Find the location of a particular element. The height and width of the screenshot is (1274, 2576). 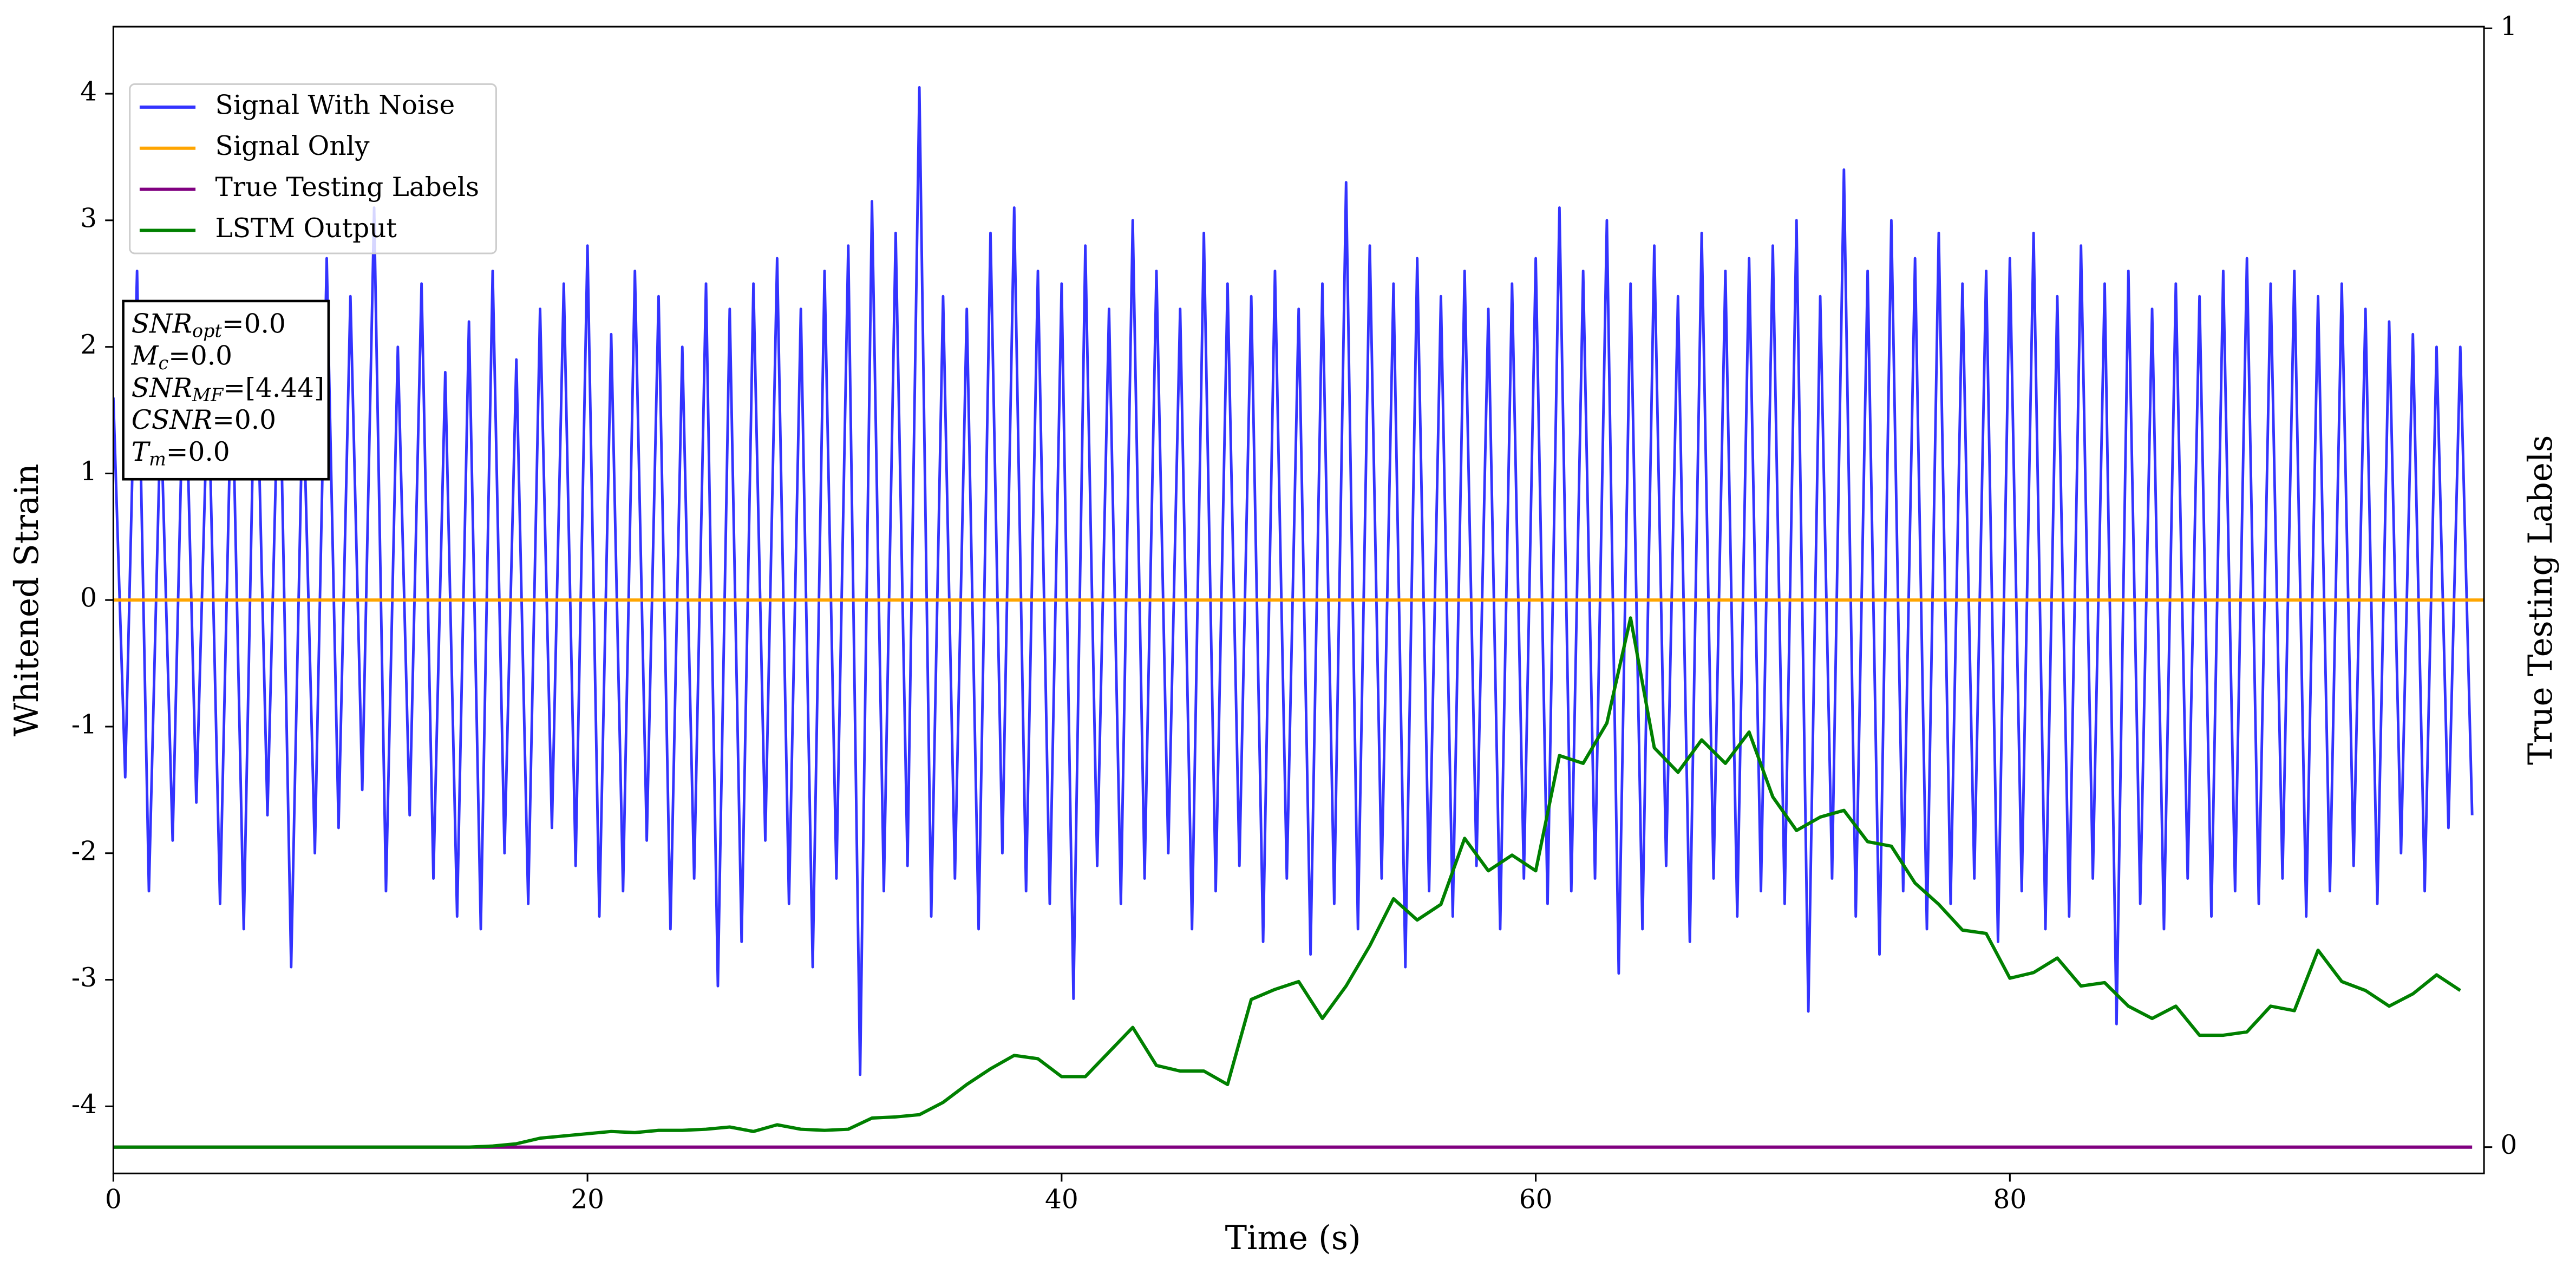

x-tick-label: 20 is located at coordinates (588, 1199).